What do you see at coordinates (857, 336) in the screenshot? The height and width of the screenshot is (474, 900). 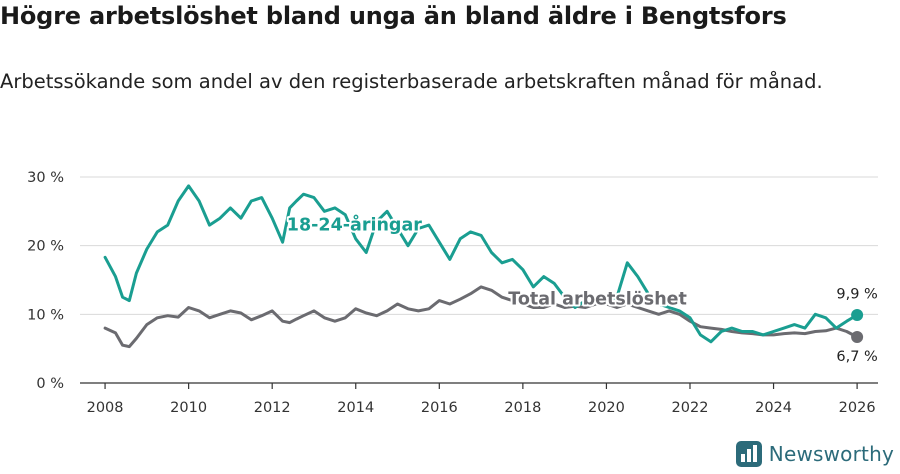 I see `total-end-point` at bounding box center [857, 336].